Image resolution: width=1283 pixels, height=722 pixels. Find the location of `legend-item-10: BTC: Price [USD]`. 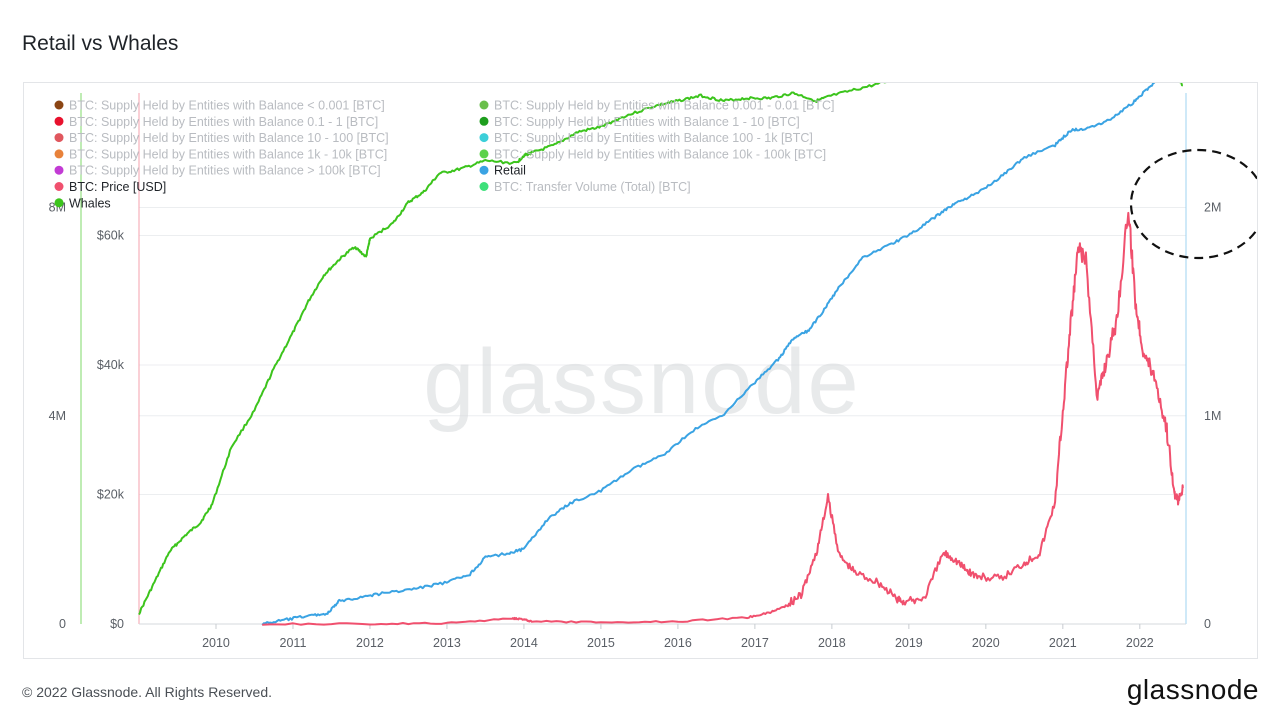

legend-item-10: BTC: Price [USD] is located at coordinates (110, 187).